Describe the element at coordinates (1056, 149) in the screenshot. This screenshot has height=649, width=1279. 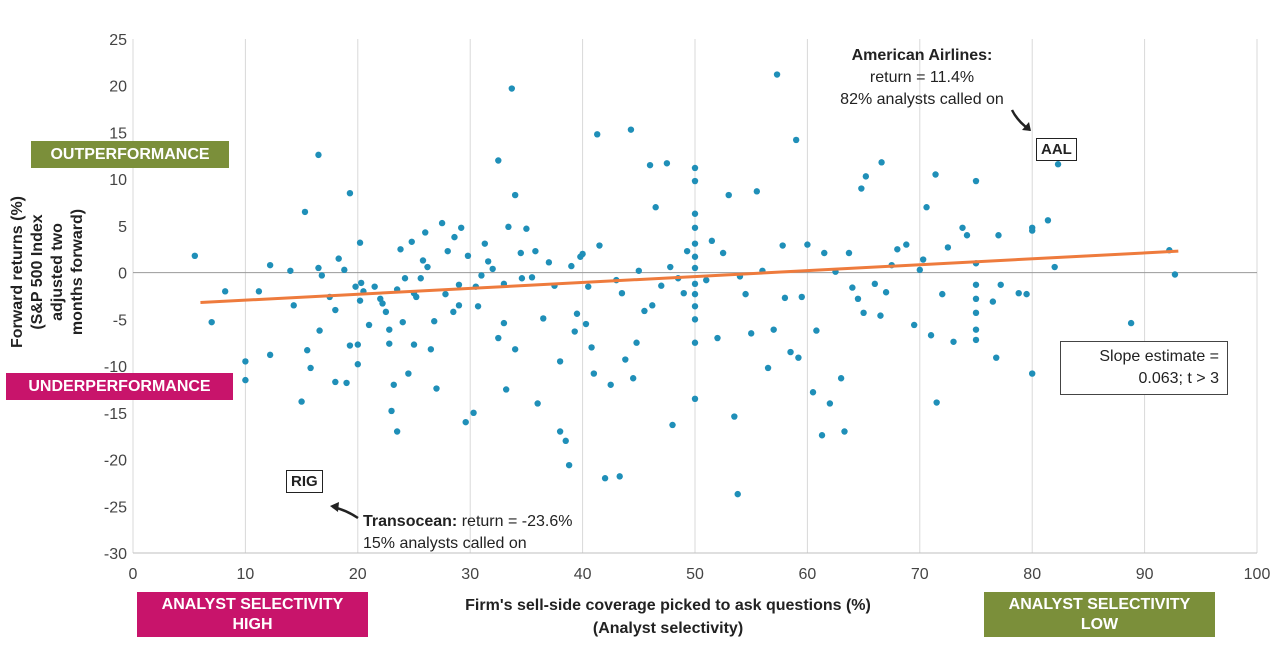
I see `aal-ticker-box: AAL` at that location.